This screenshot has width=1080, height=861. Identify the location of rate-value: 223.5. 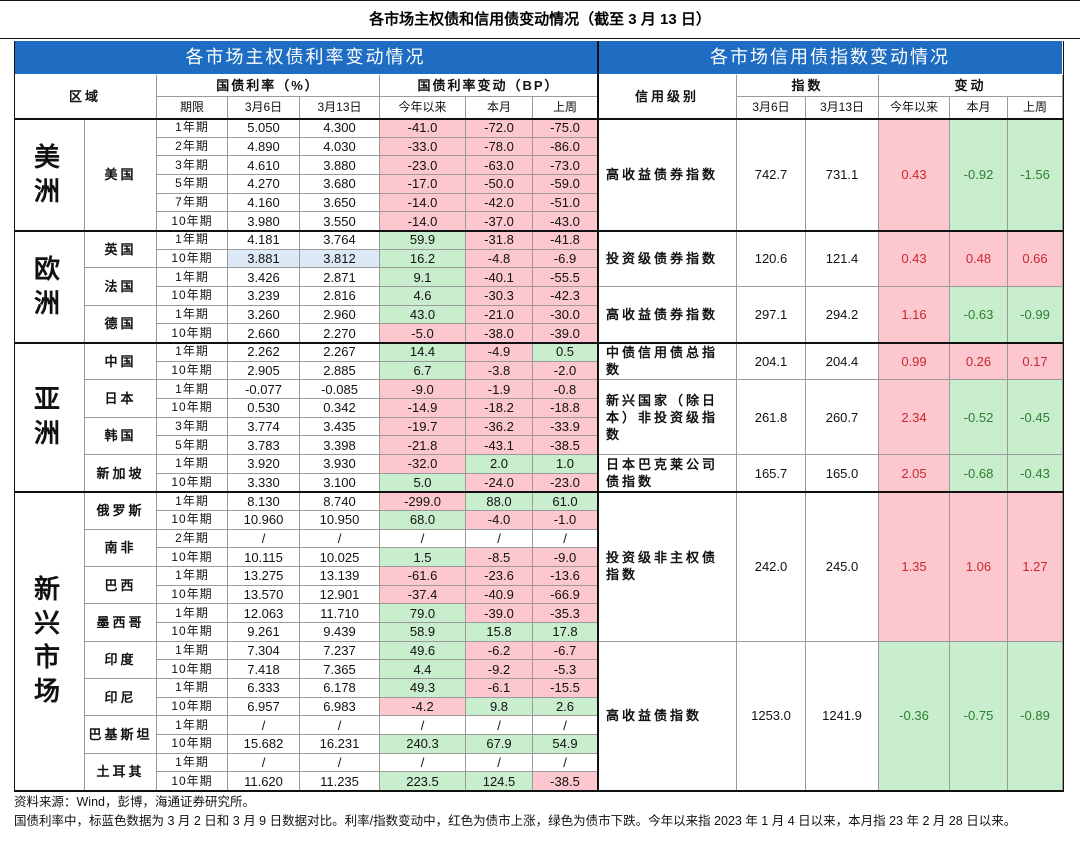
(423, 781).